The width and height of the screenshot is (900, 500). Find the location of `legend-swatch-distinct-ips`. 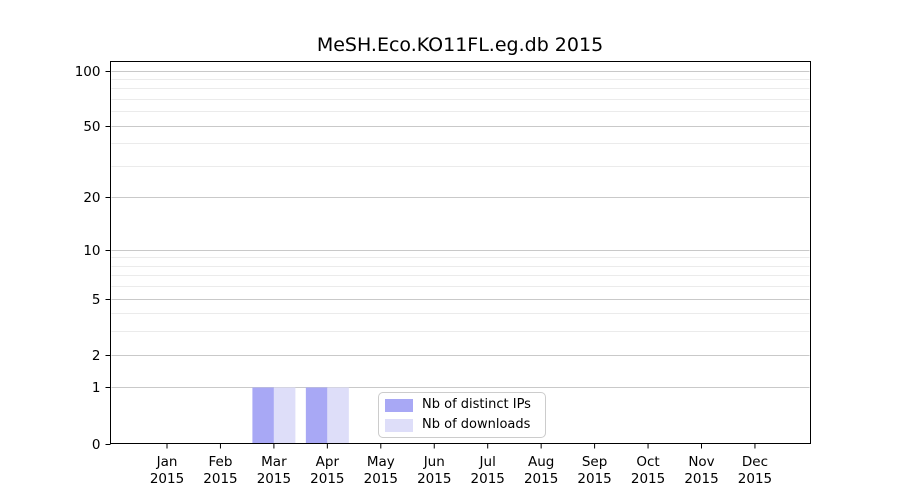

legend-swatch-distinct-ips is located at coordinates (399, 405).